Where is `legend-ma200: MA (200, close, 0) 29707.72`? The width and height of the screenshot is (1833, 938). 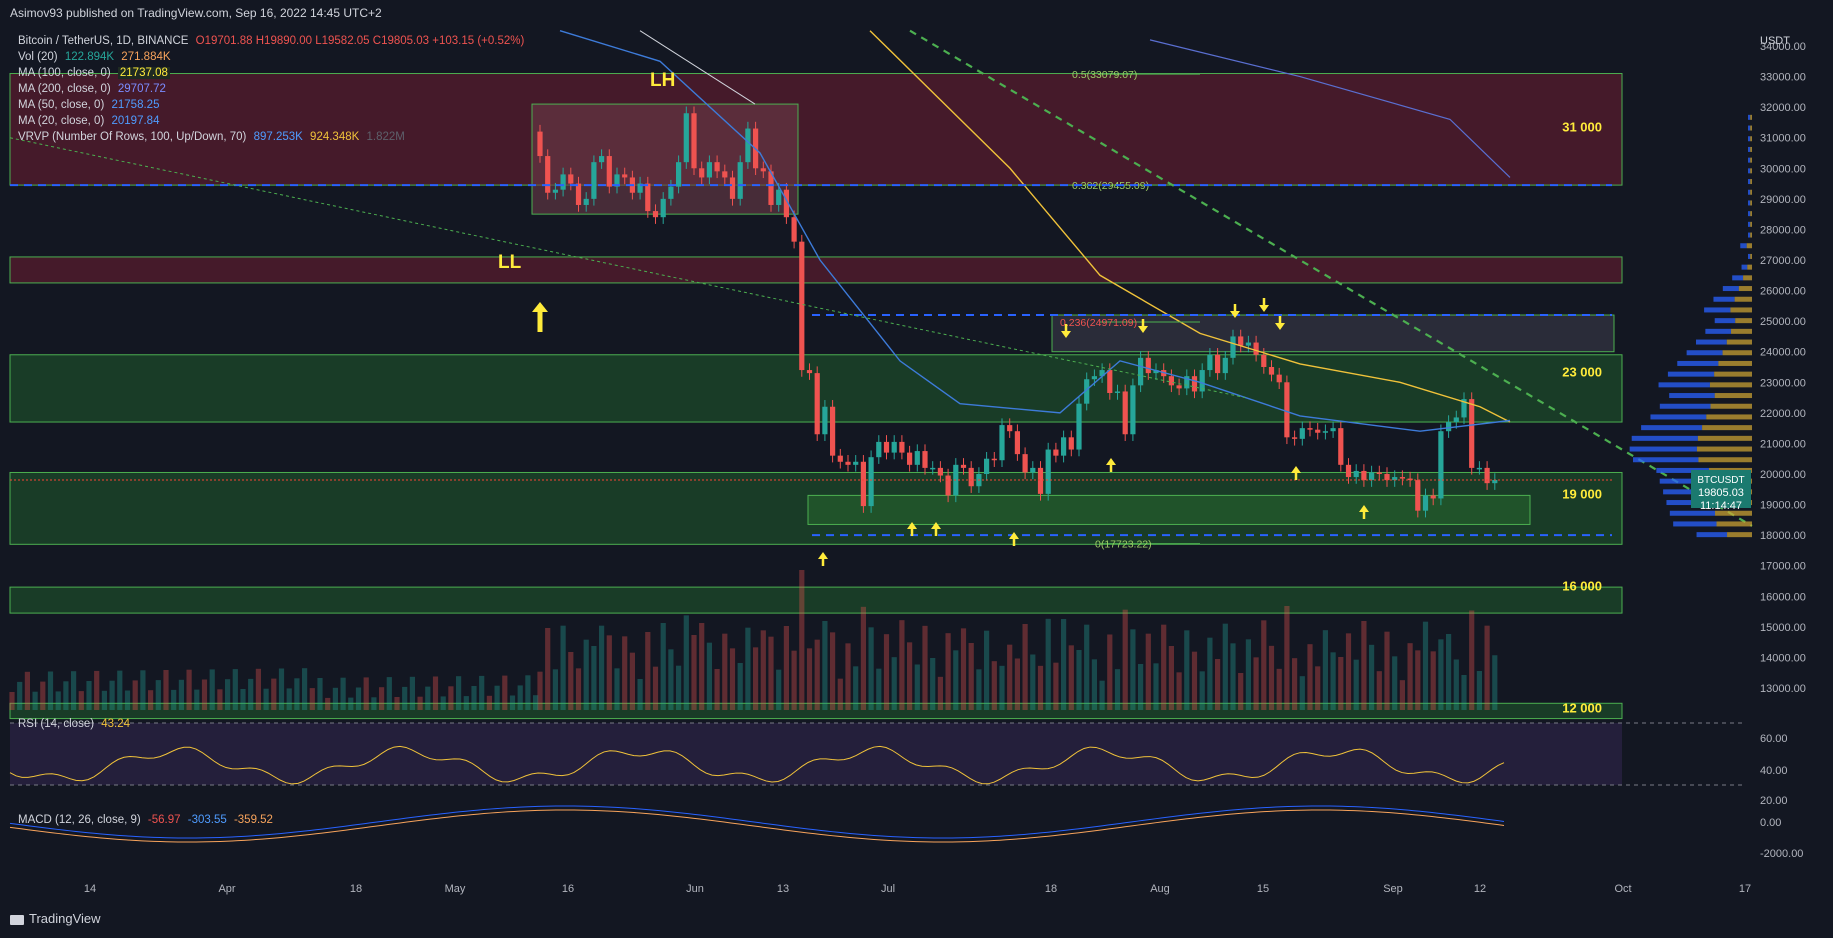 legend-ma200: MA (200, close, 0) 29707.72 is located at coordinates (92, 89).